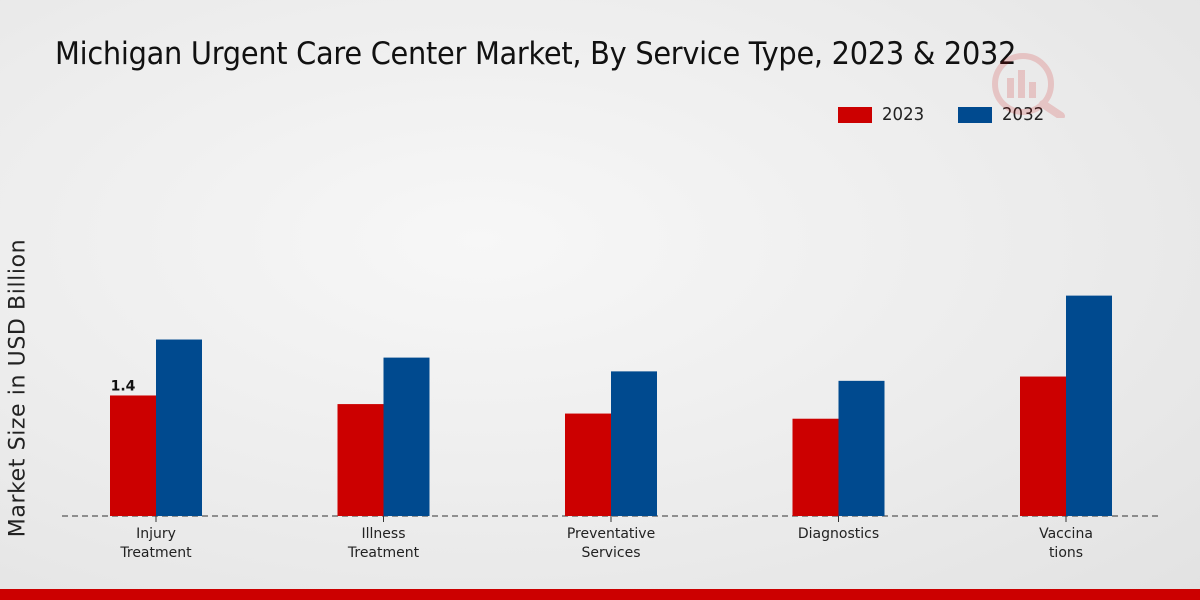 The image size is (1200, 600). I want to click on legend-swatch-2032, so click(975, 114).